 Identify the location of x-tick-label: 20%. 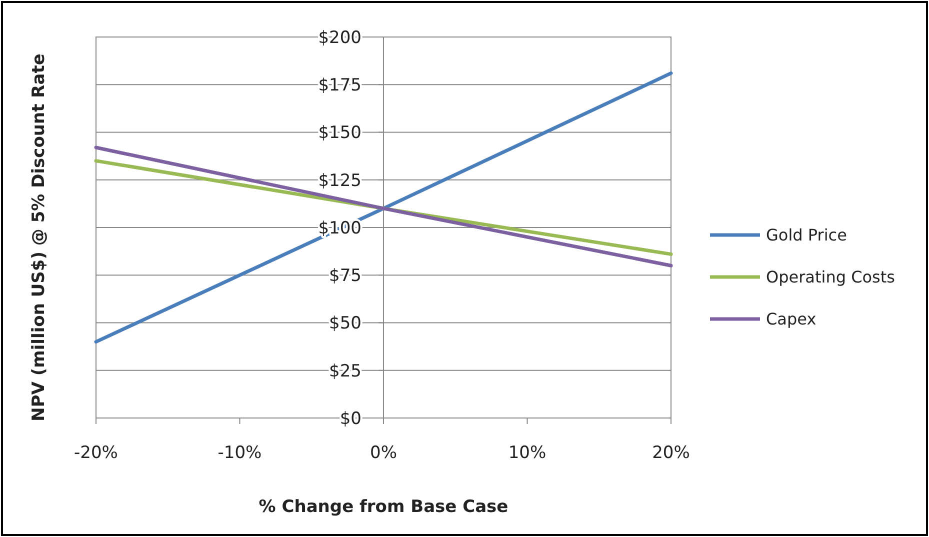
(671, 453).